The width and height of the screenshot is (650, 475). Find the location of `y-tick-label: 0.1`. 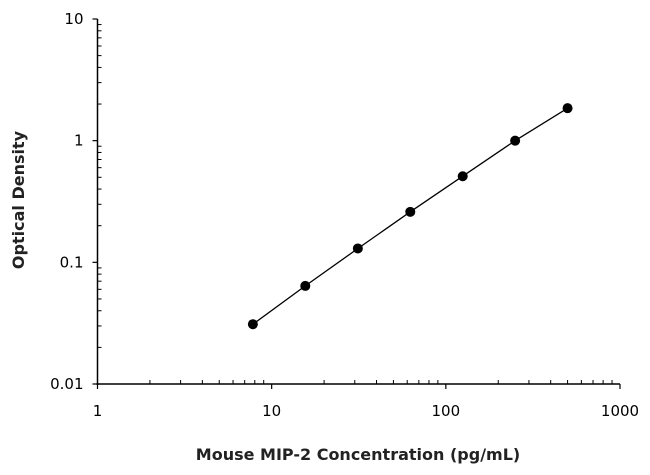

y-tick-label: 0.1 is located at coordinates (72, 262).